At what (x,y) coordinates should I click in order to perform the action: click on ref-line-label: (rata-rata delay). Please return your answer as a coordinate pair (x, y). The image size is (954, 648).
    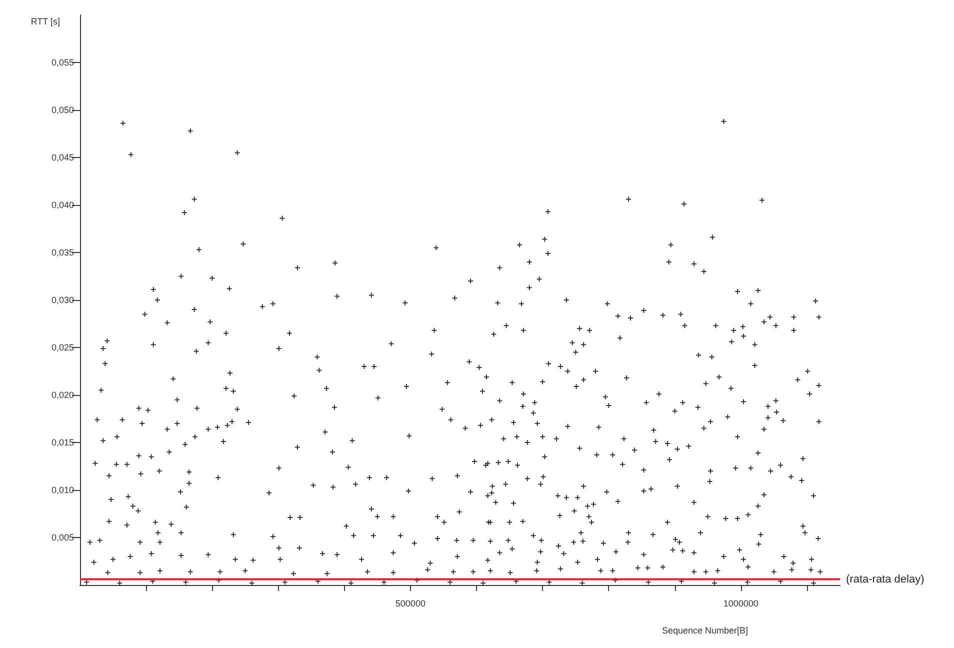
    Looking at the image, I should click on (885, 579).